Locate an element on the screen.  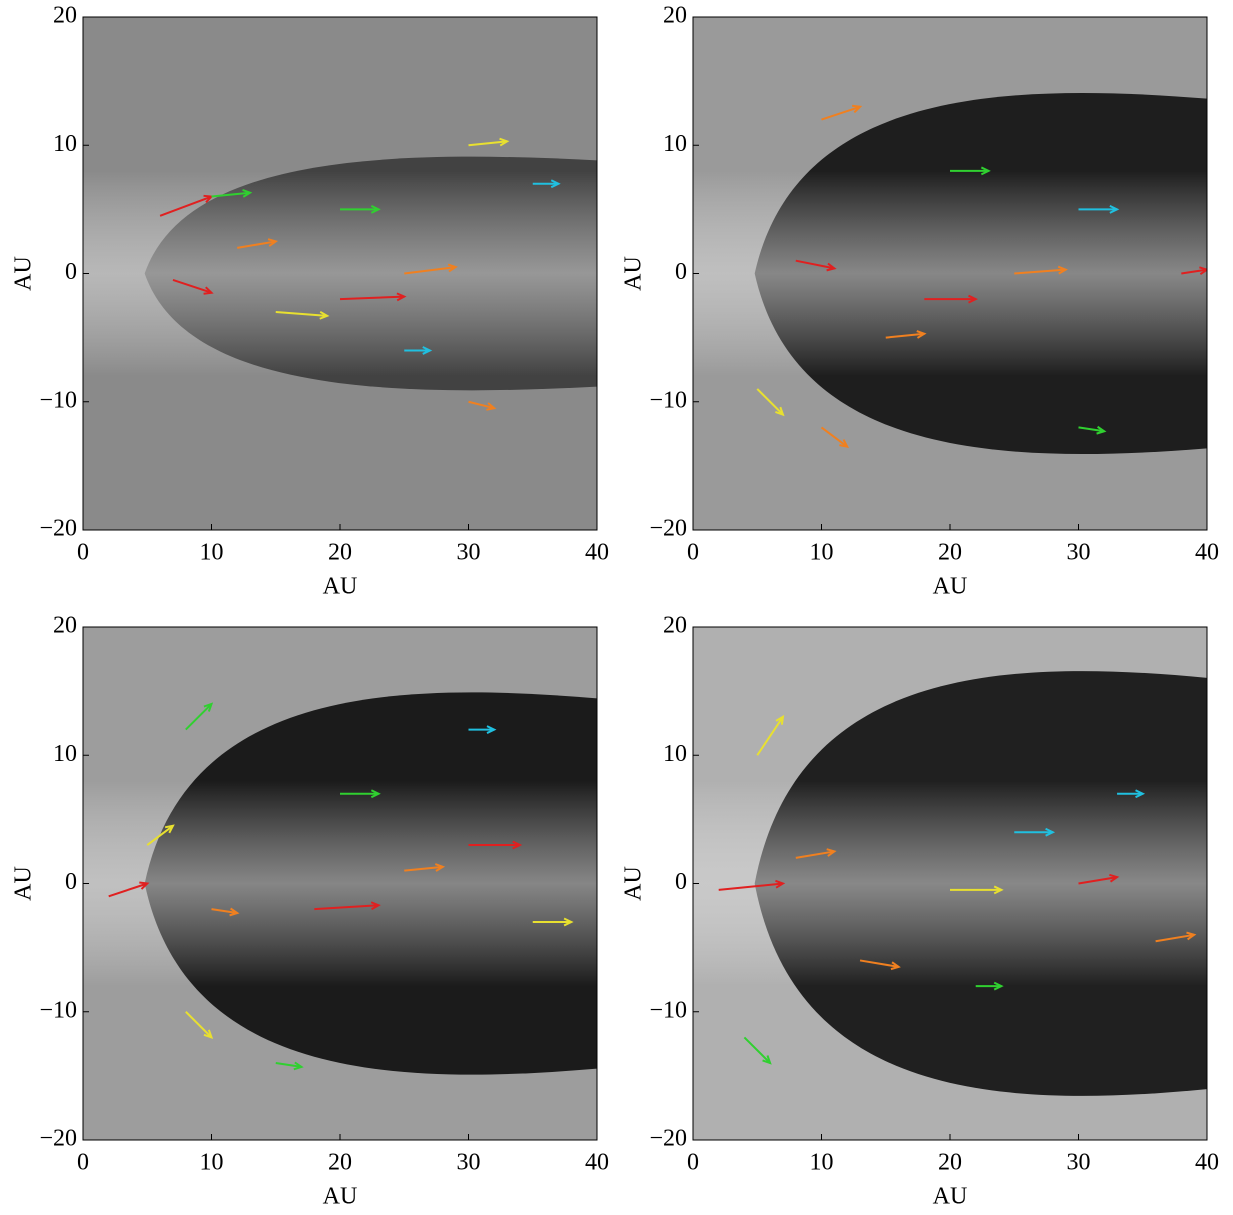
x-tick-label: 30 is located at coordinates (1079, 1163).